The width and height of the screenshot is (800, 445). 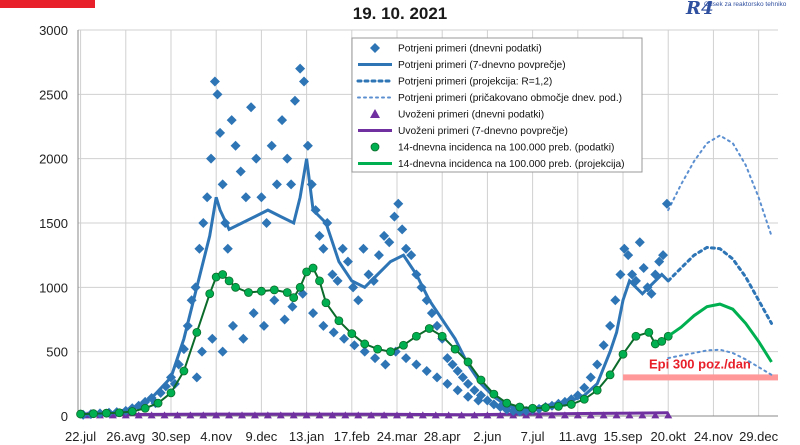 I want to click on confirmed-projection-line, so click(x=719, y=285).